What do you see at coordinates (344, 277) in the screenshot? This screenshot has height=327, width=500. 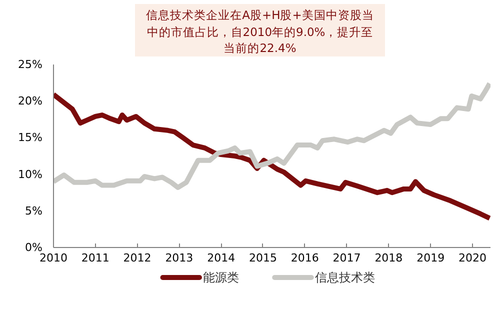 I see `legend-label: 信息技术类` at bounding box center [344, 277].